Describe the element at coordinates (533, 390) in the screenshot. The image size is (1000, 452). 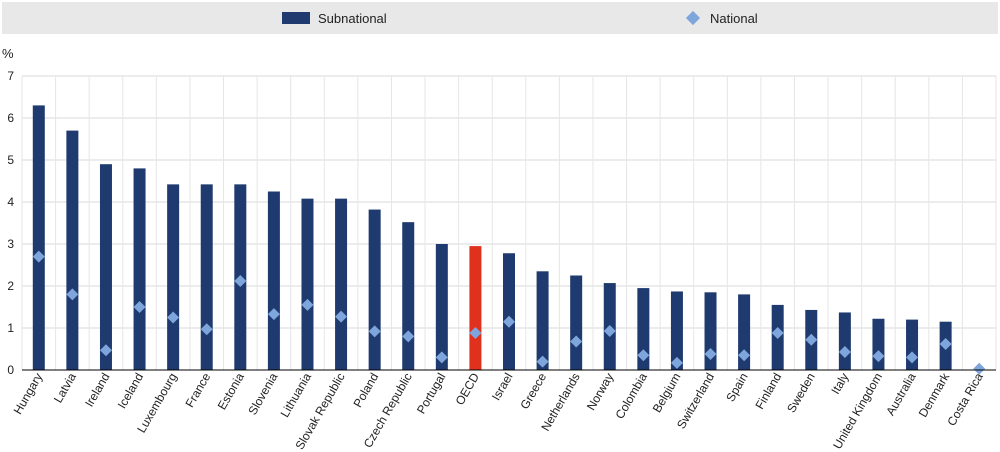
I see `x-tick-label: Greece` at that location.